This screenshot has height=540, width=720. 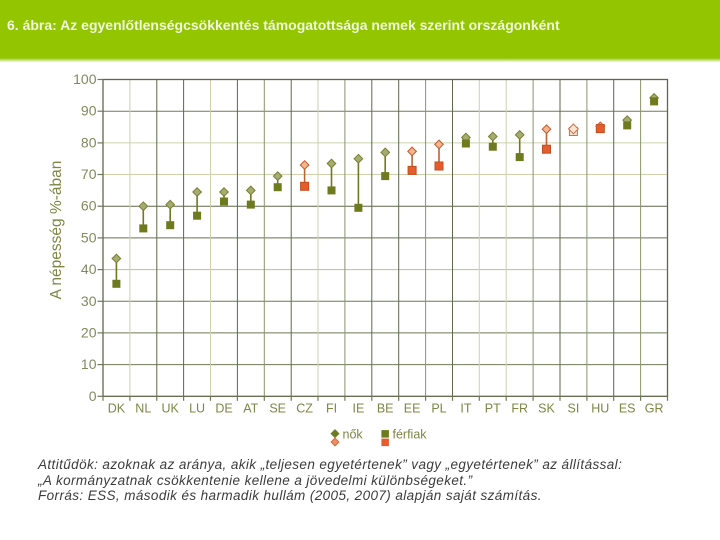 I want to click on svg-text: 70, so click(x=89, y=174).